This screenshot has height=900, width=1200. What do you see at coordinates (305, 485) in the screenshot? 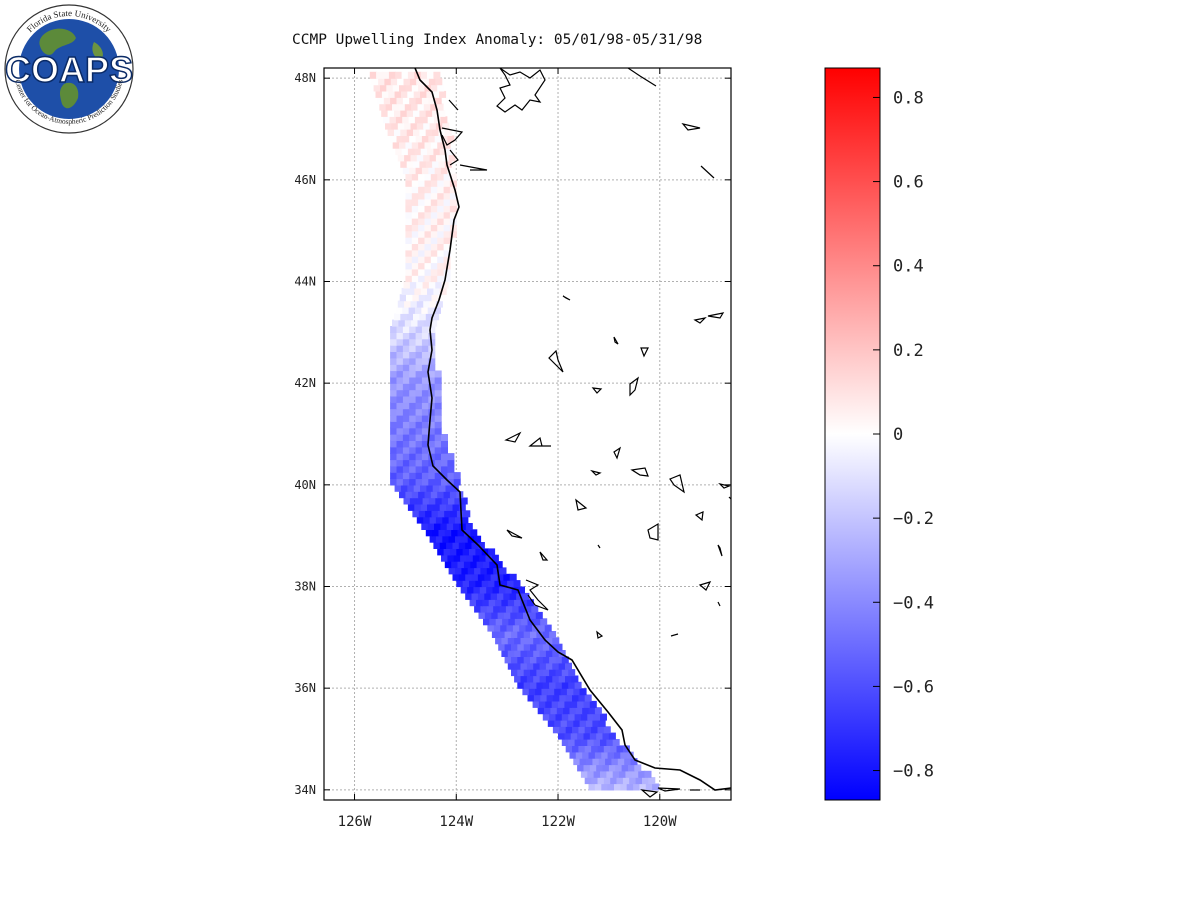
I see `lat-tick-label: 40N` at bounding box center [305, 485].